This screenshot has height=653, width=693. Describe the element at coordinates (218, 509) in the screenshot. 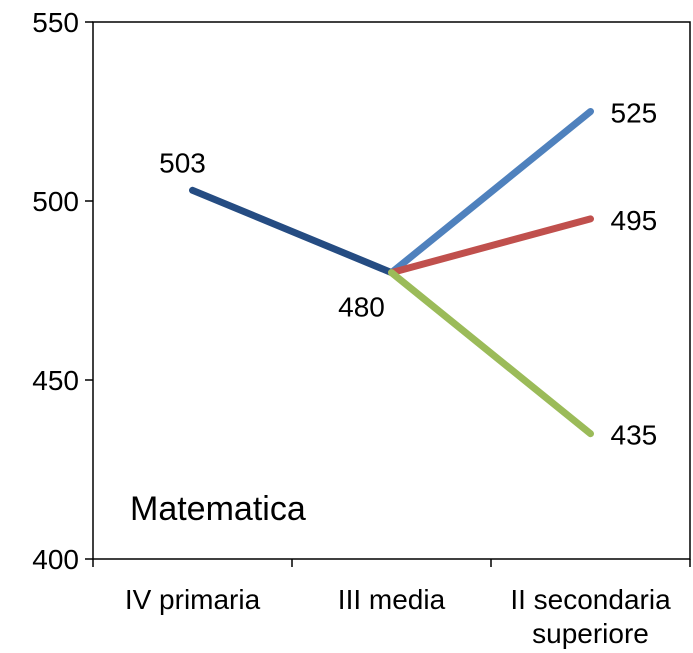

I see `chart-annotation: Matematica` at that location.